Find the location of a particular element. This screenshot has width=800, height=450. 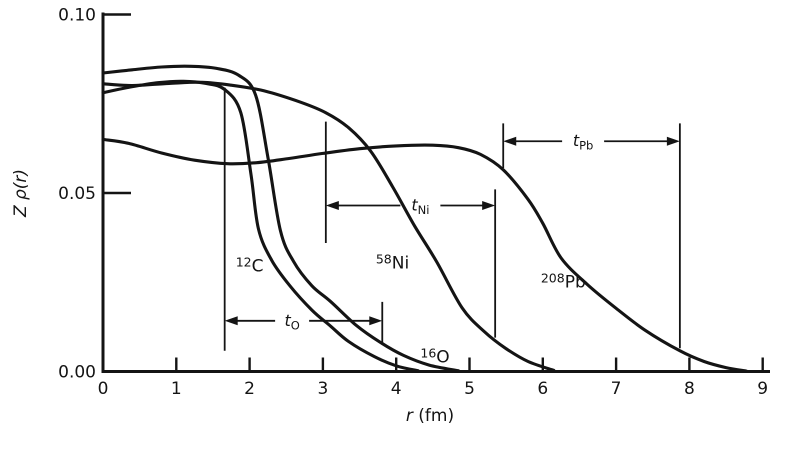

label-t_Ni: tNi is located at coordinates (420, 206).